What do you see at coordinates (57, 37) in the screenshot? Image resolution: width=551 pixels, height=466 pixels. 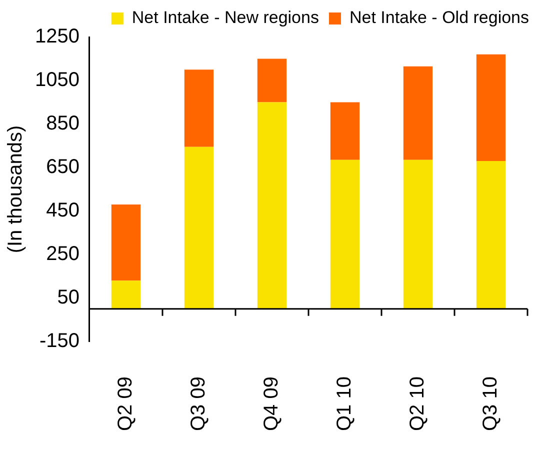 I see `y-tick-label: 1250` at bounding box center [57, 37].